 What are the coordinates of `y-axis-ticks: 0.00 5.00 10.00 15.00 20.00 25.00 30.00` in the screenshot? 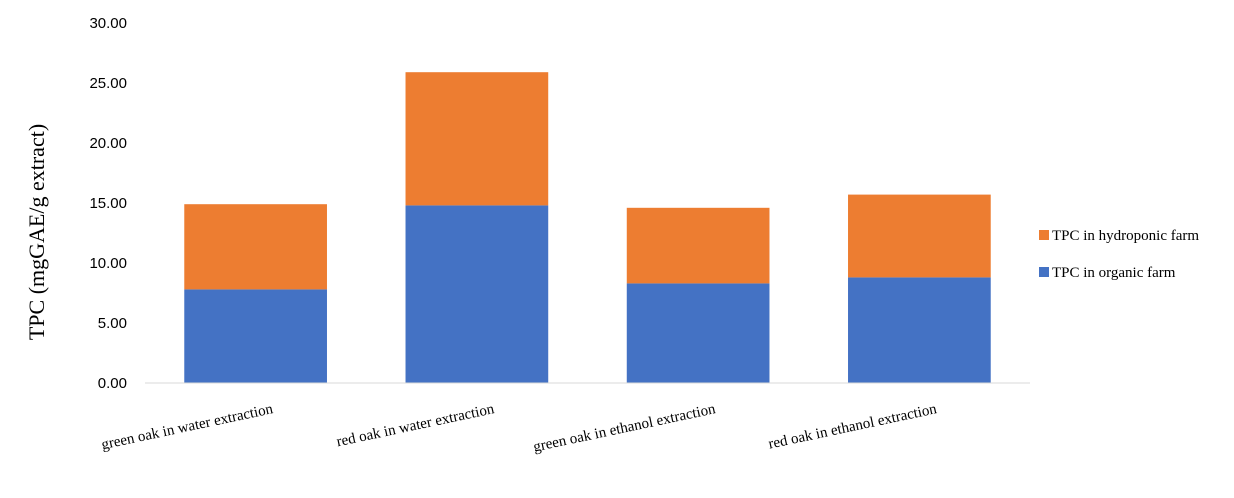 It's located at (108, 203).